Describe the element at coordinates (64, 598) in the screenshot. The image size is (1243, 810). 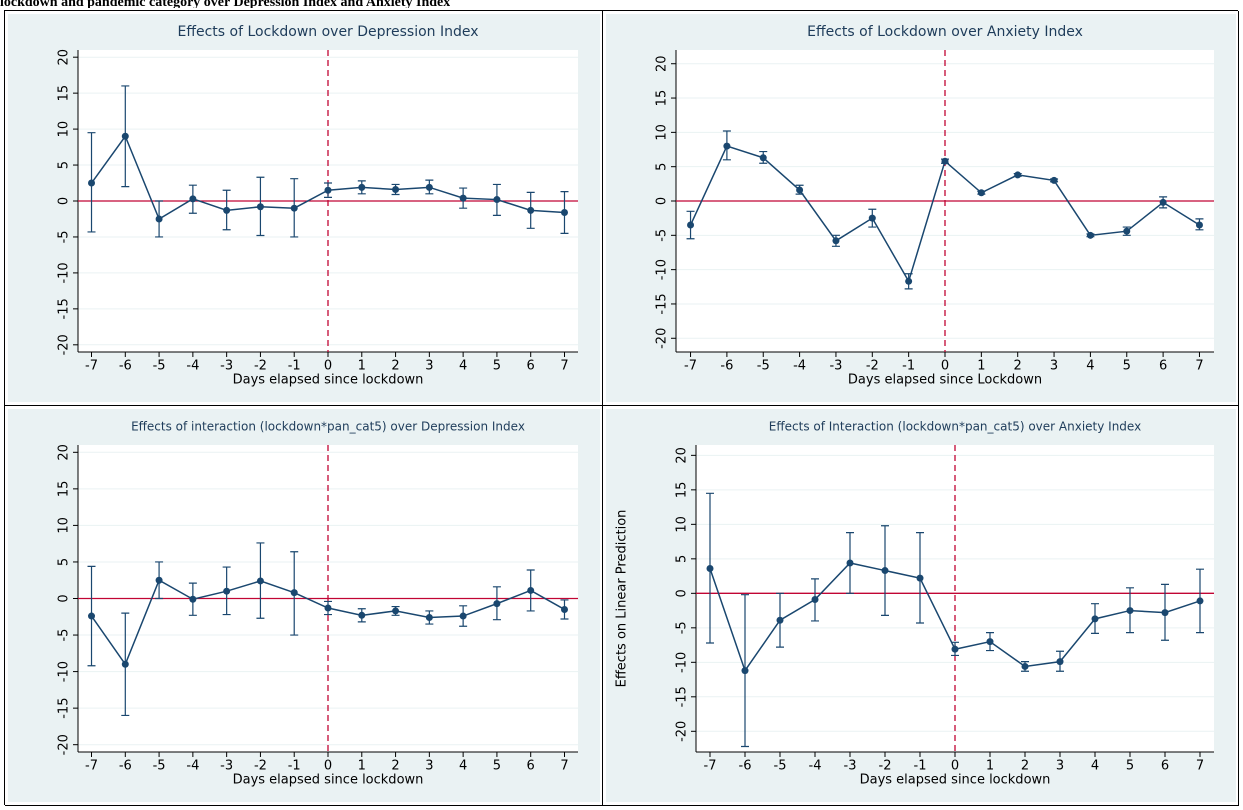
I see `y-tick-label: 0` at that location.